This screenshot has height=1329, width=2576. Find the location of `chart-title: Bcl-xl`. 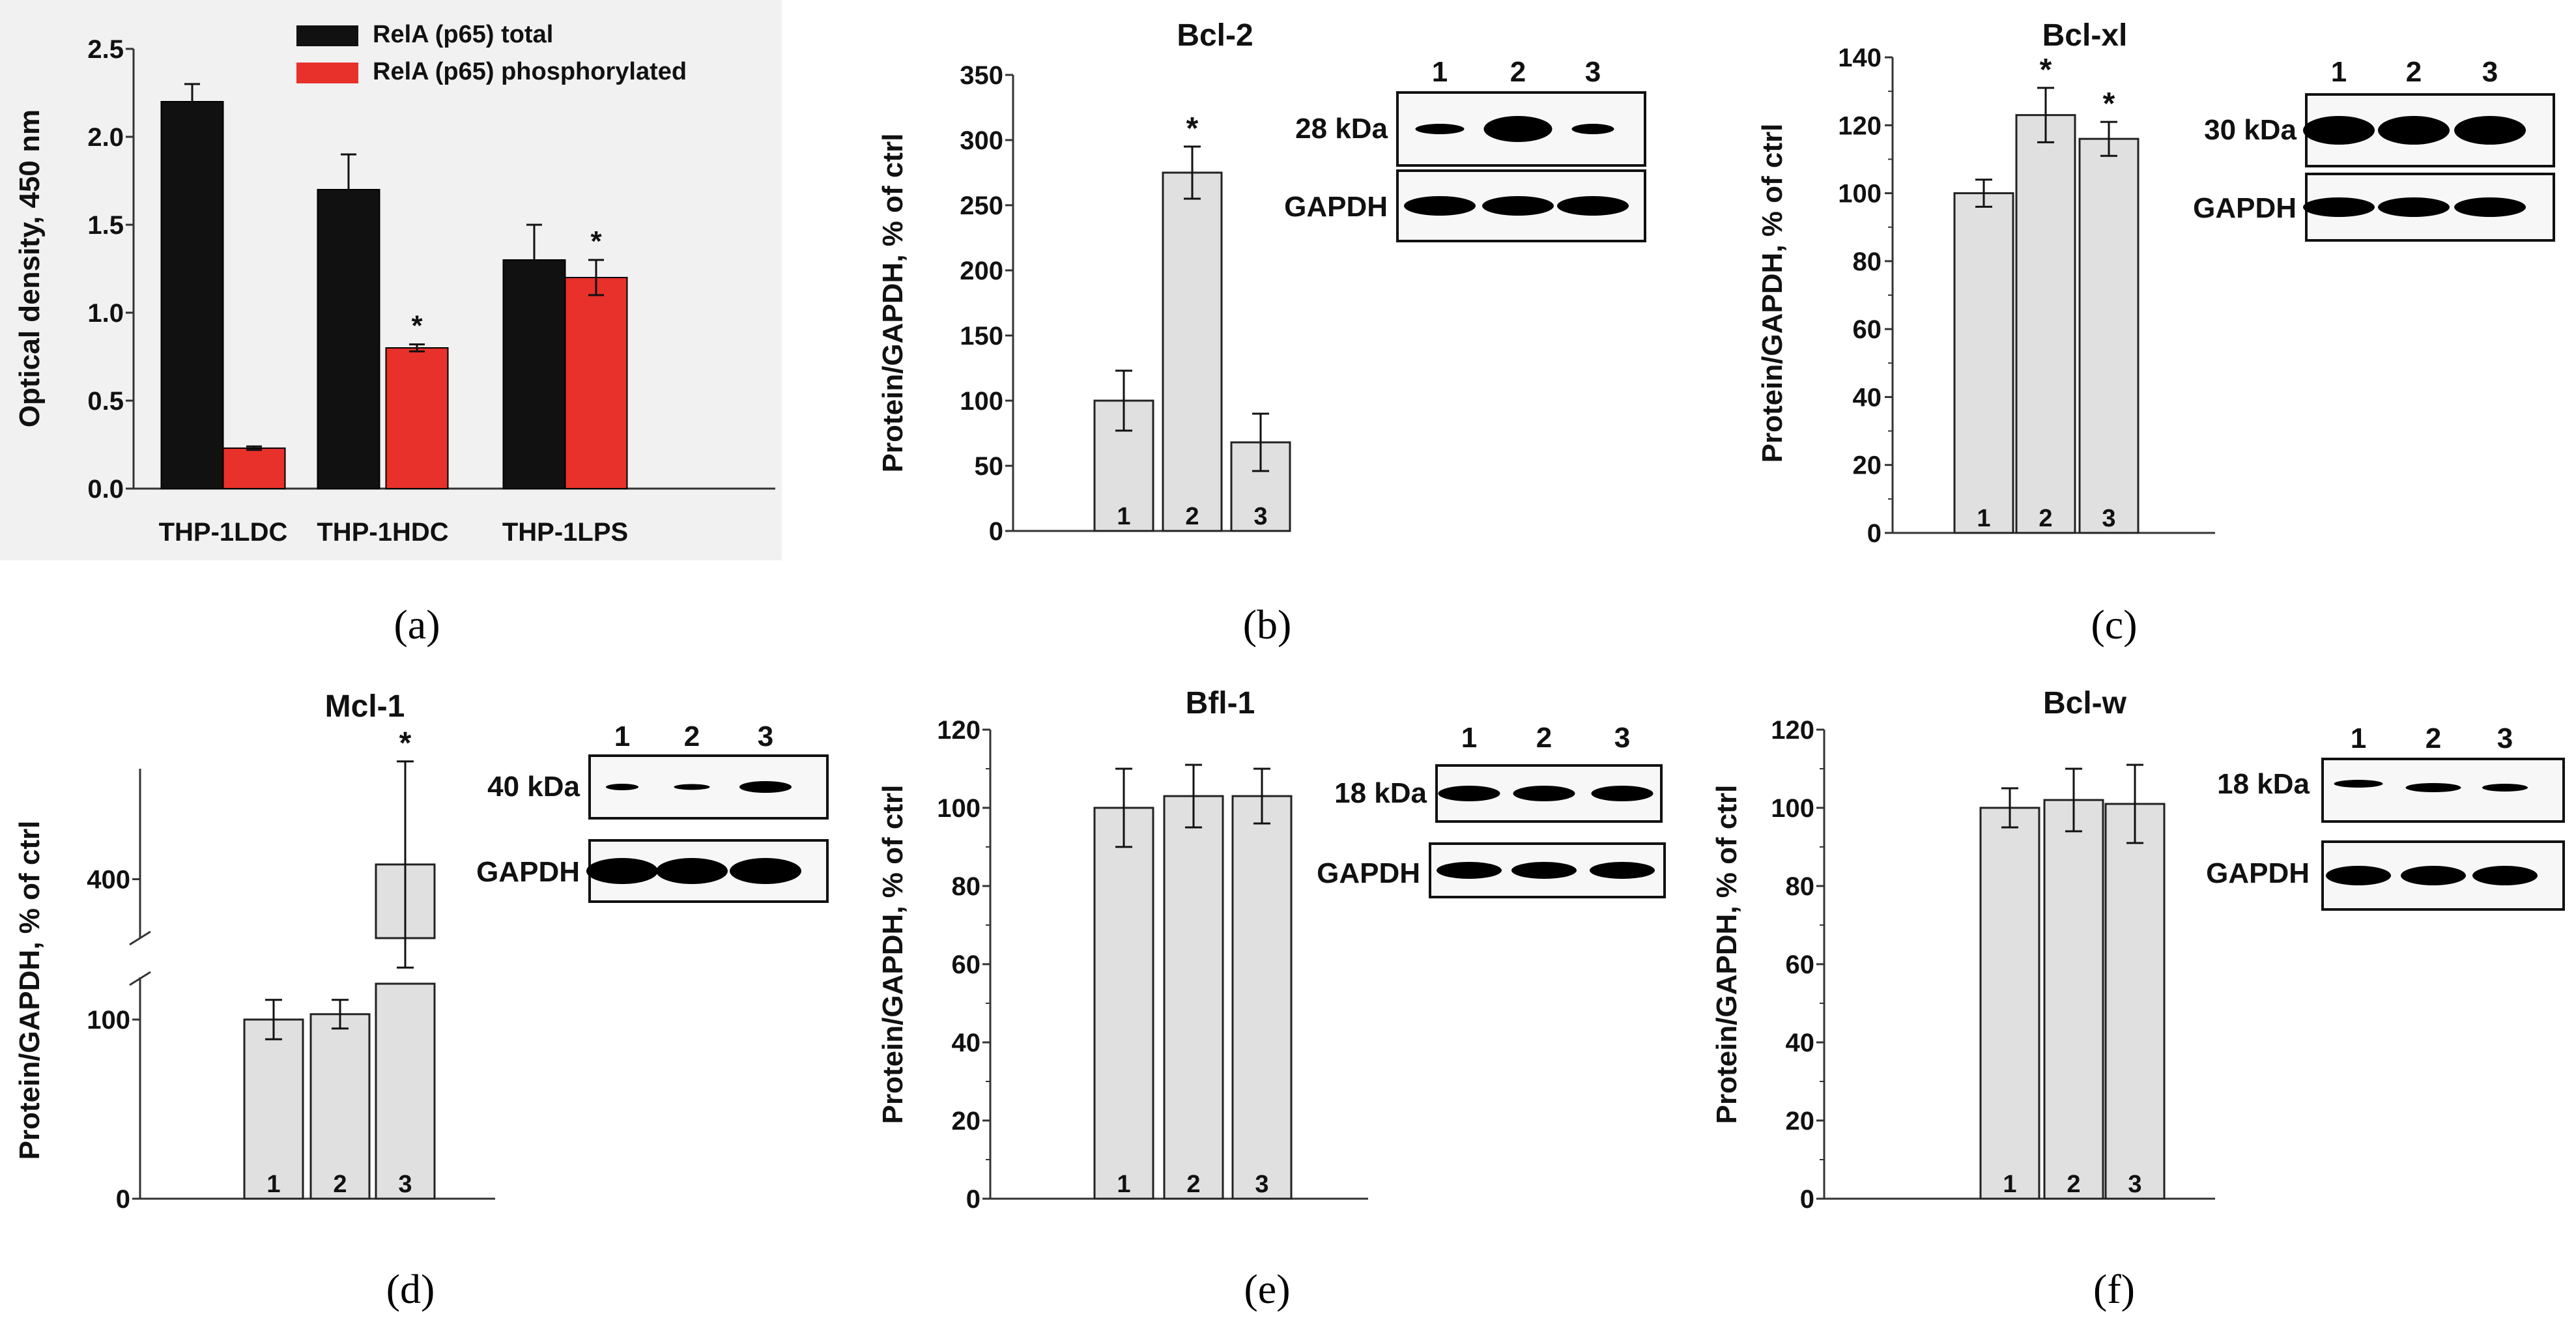

chart-title: Bcl-xl is located at coordinates (2085, 35).